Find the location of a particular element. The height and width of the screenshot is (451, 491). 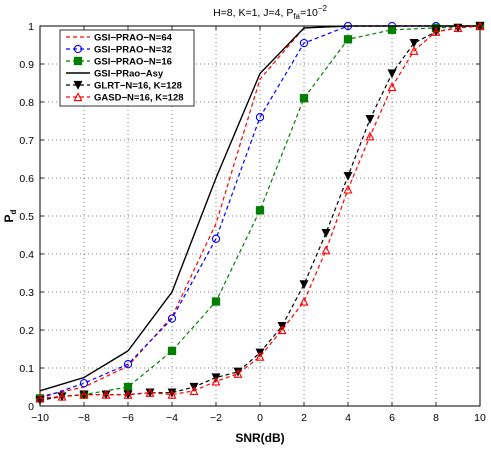

y-tick-label: 0.8 is located at coordinates (26, 103).